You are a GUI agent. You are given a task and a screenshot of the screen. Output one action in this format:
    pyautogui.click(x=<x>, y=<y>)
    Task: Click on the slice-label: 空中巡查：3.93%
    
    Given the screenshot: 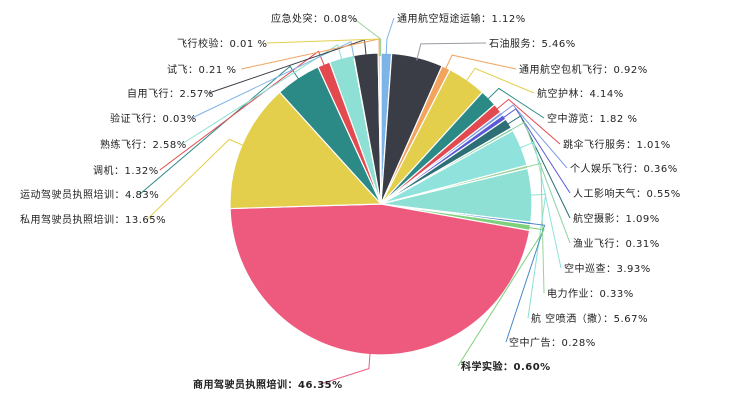 What is the action you would take?
    pyautogui.click(x=607, y=268)
    